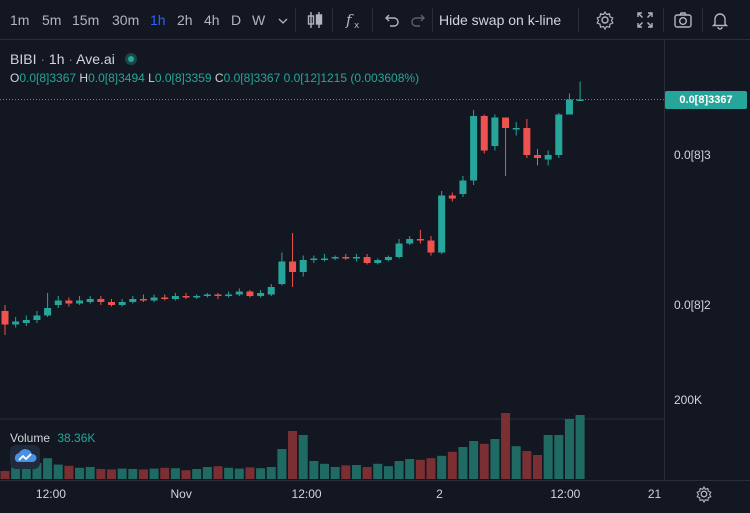  I want to click on low-label: L, so click(151, 78).